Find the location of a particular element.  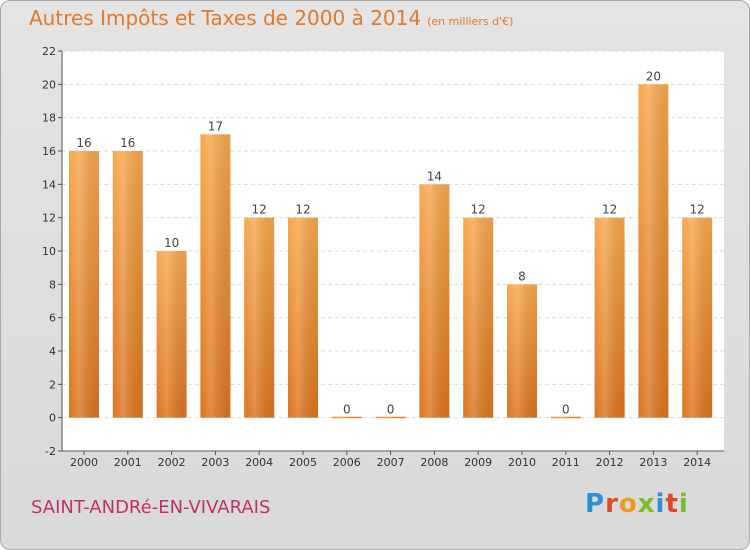

x-tick-label: 2014 is located at coordinates (697, 462).